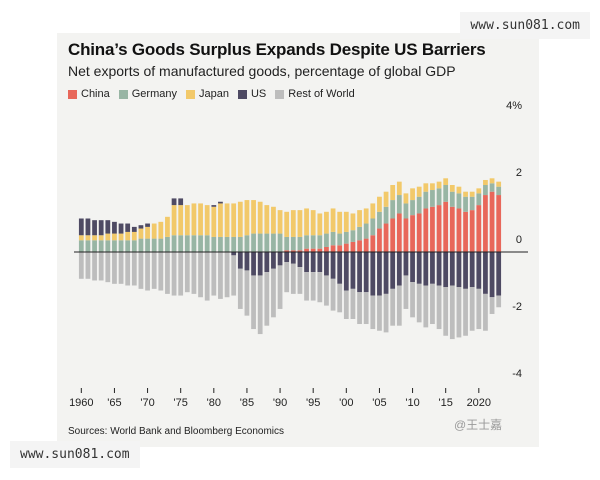  Describe the element at coordinates (439, 307) in the screenshot. I see `bar-rest-of-world-2014` at that location.